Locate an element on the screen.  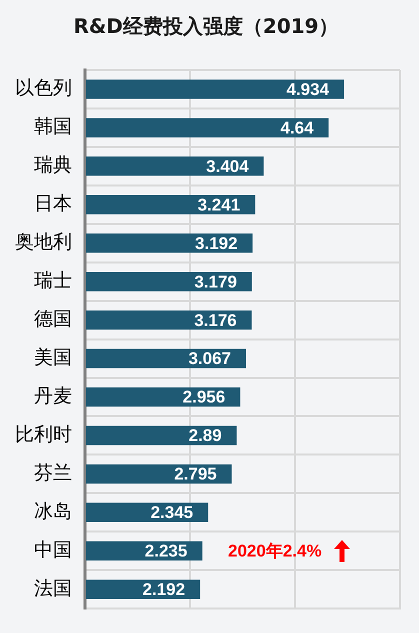
data-label: 3.192 is located at coordinates (216, 243).